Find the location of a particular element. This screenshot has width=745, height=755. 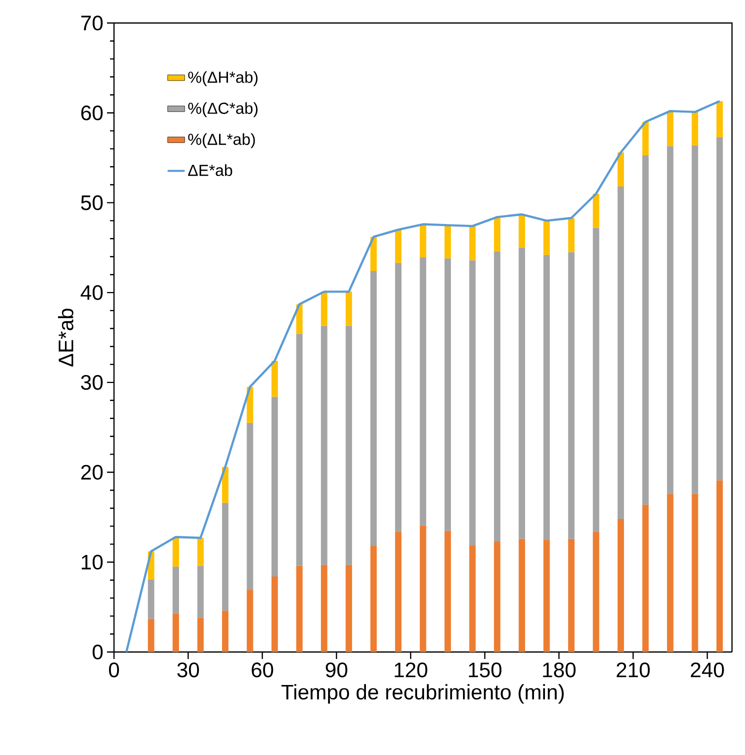

y-tick-label: 60 is located at coordinates (92, 112).